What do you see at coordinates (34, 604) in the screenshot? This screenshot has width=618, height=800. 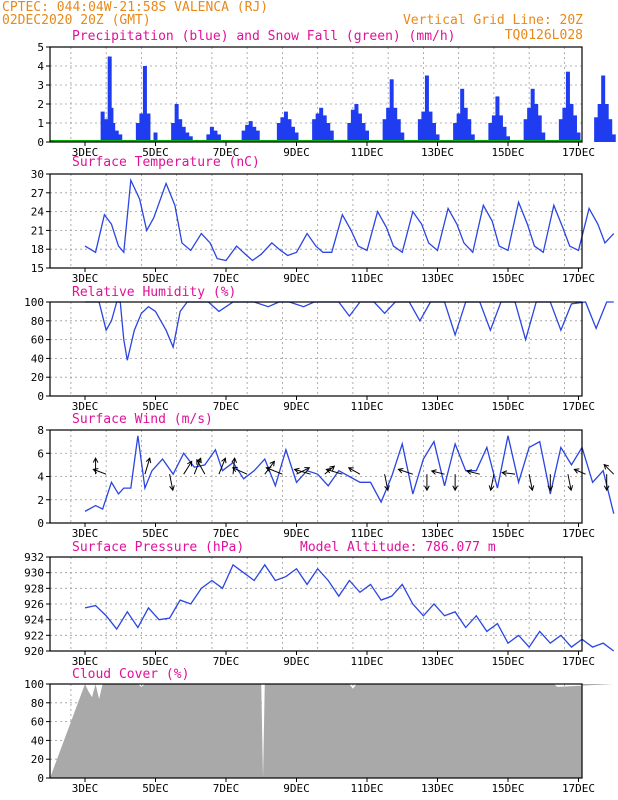 I see `y-tick-label: 926` at bounding box center [34, 604].